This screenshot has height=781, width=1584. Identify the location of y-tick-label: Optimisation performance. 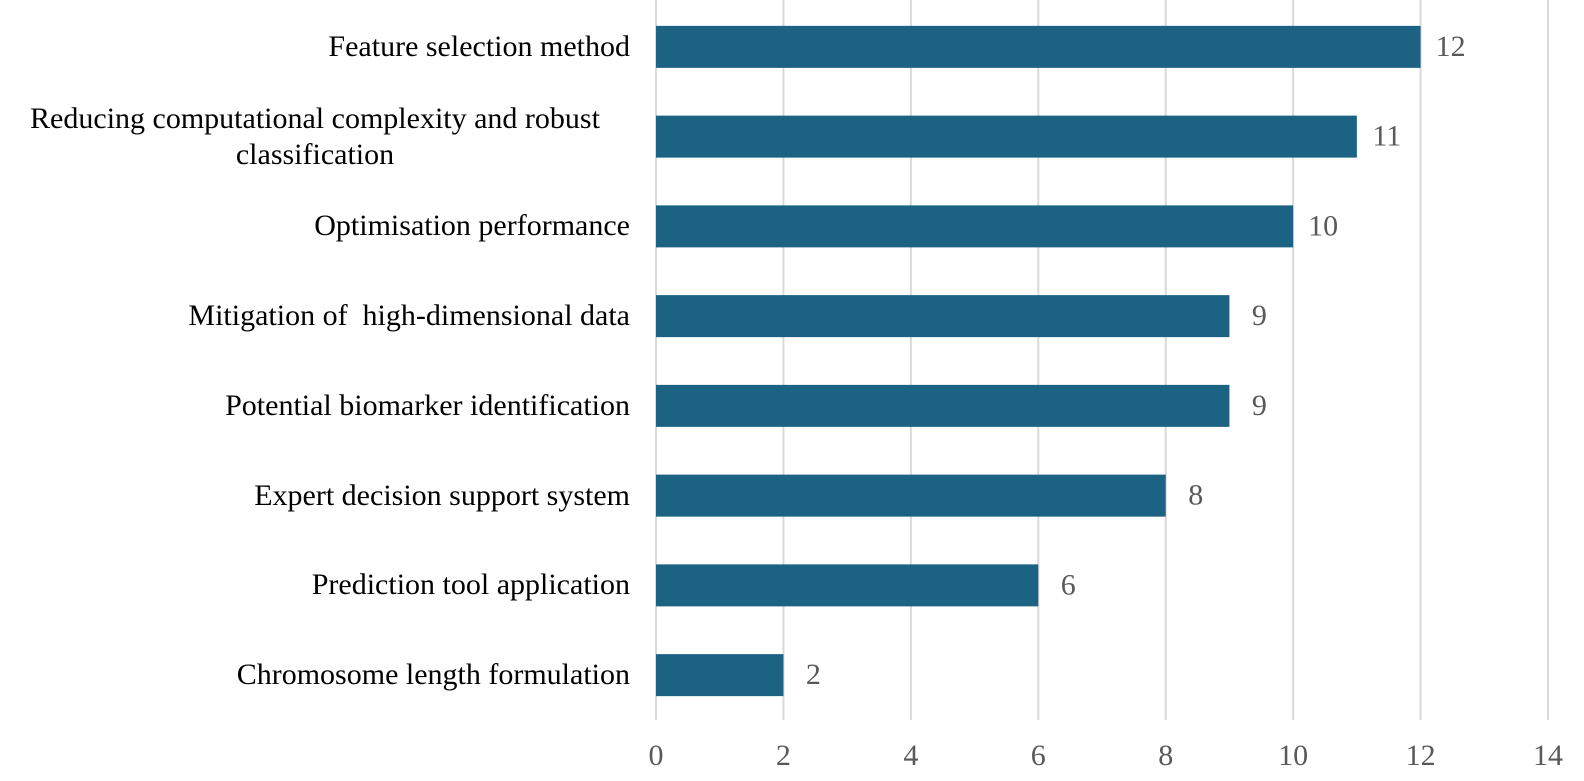
(472, 226).